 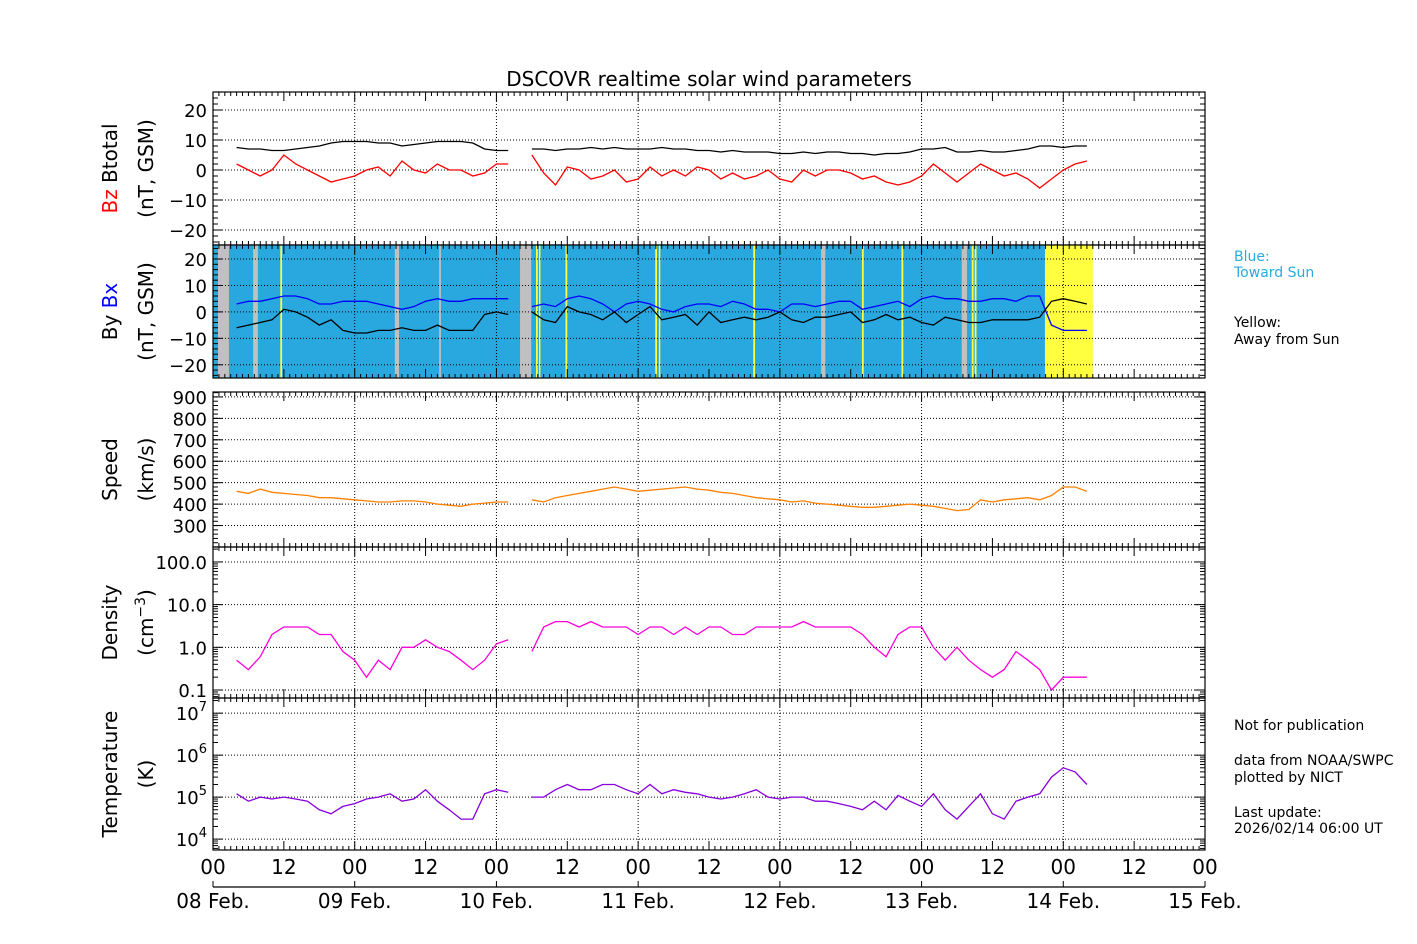 What do you see at coordinates (1252, 257) in the screenshot?
I see `legend-blue-title: Blue:` at bounding box center [1252, 257].